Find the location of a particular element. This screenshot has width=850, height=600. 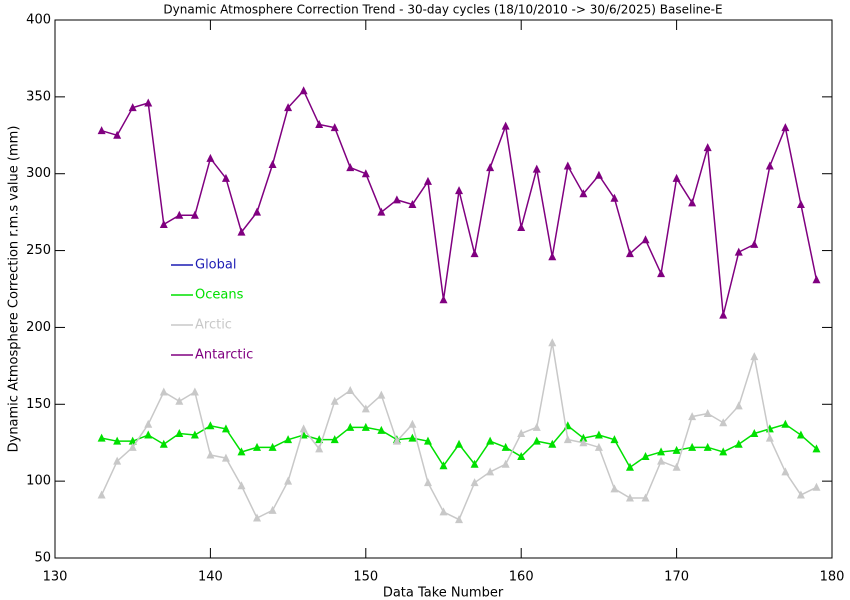

x-tick-label: 170 is located at coordinates (676, 577).